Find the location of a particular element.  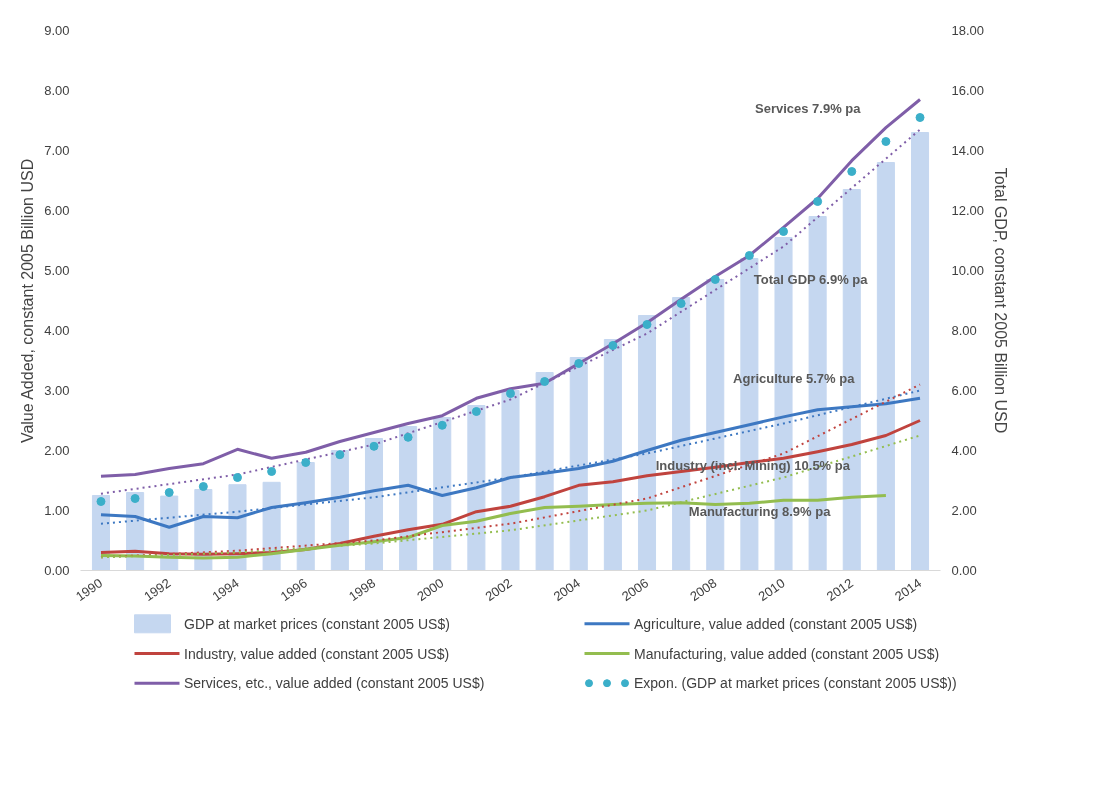

annotation: Services 7.9% pa is located at coordinates (808, 108).